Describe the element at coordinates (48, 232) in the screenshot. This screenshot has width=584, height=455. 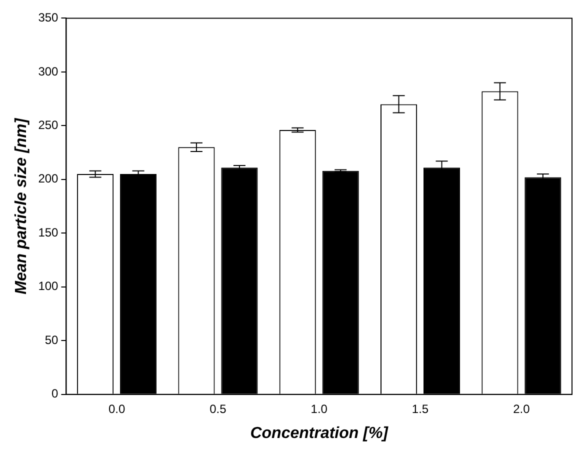
I see `y-tick-label: 150` at that location.